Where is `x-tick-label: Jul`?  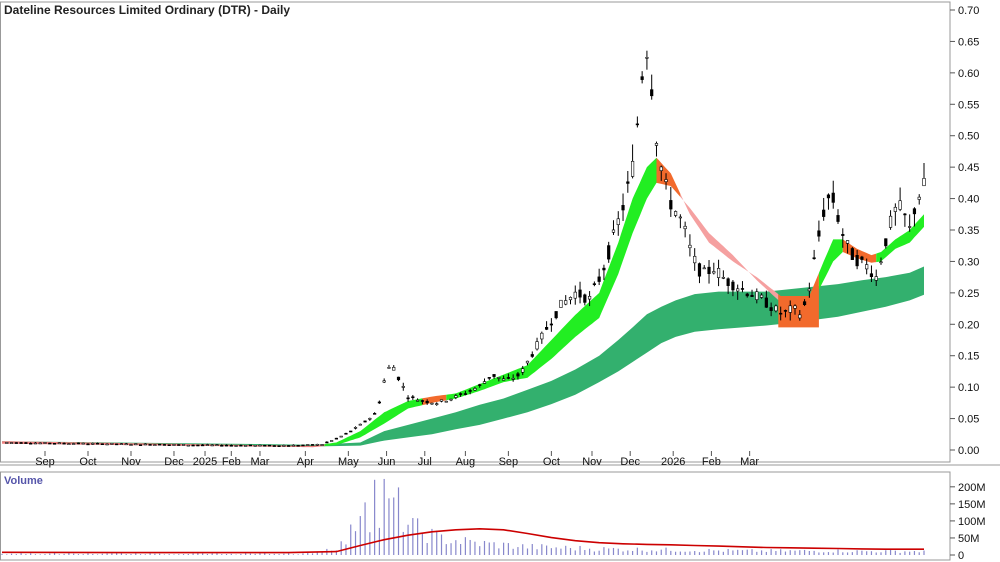
x-tick-label: Jul is located at coordinates (425, 462).